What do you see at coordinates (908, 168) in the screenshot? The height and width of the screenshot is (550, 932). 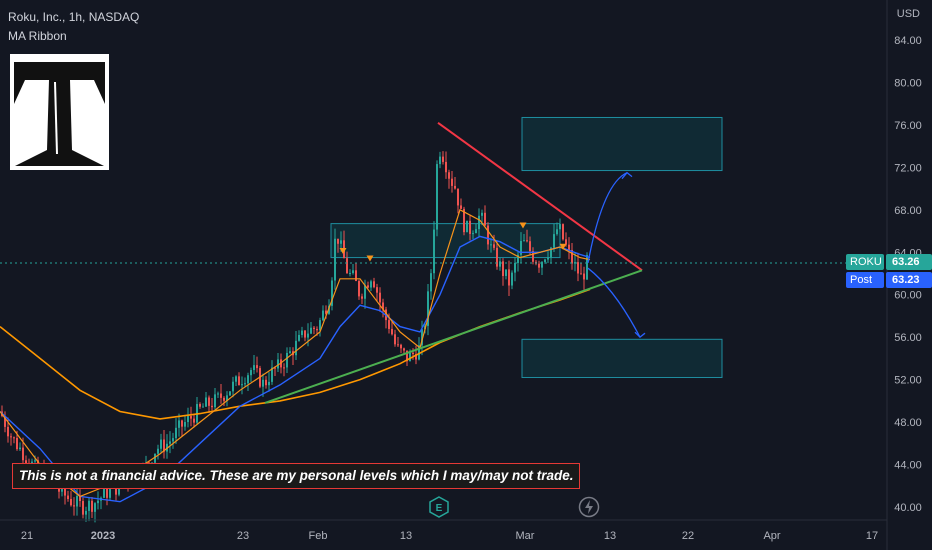 I see `price-tick-label: 72.00` at bounding box center [908, 168].